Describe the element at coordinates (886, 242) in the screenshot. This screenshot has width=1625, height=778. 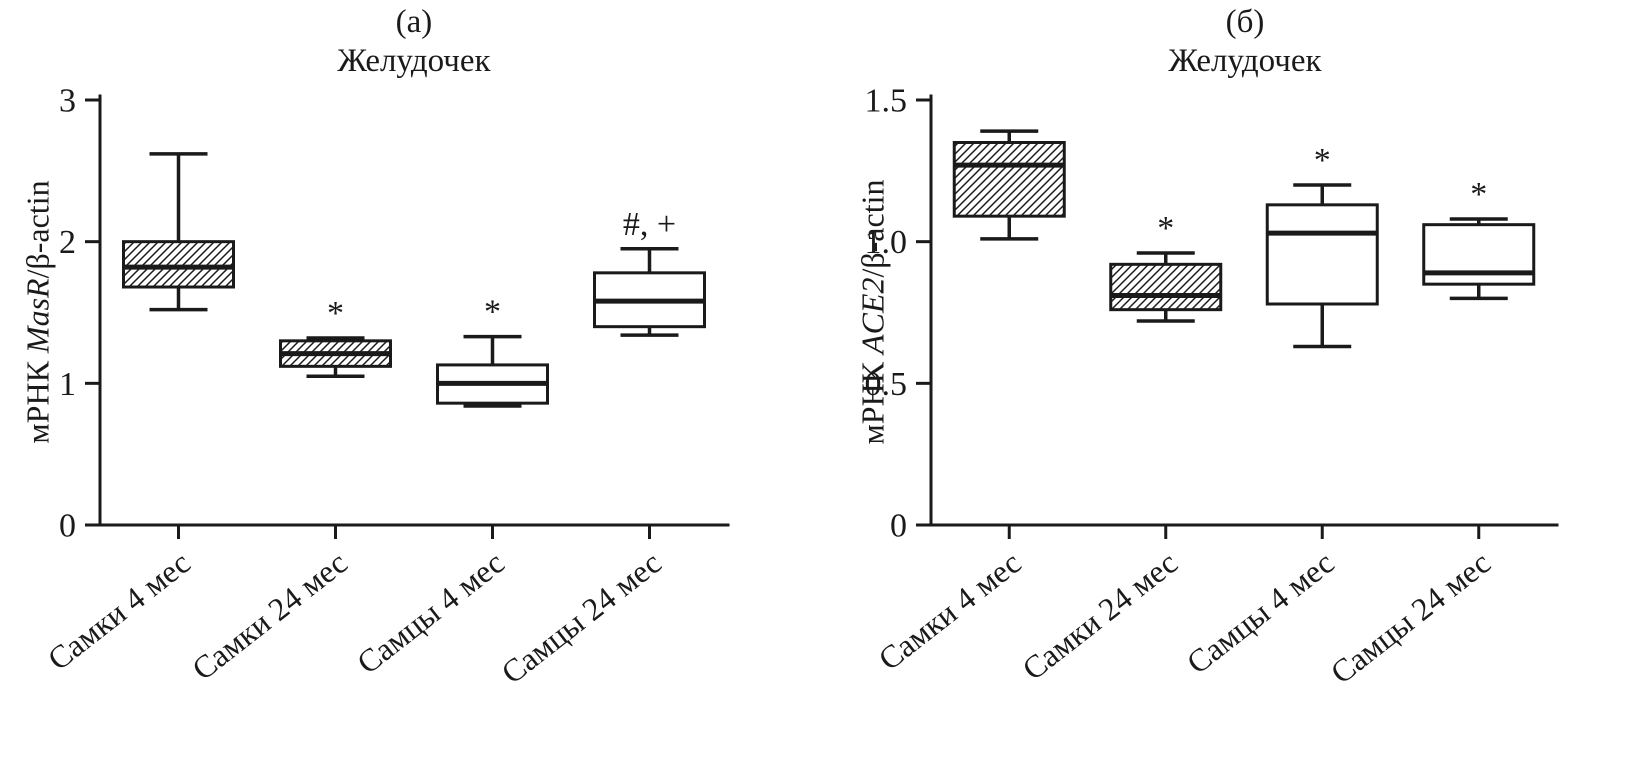
I see `y-tick-label: 1.0` at that location.